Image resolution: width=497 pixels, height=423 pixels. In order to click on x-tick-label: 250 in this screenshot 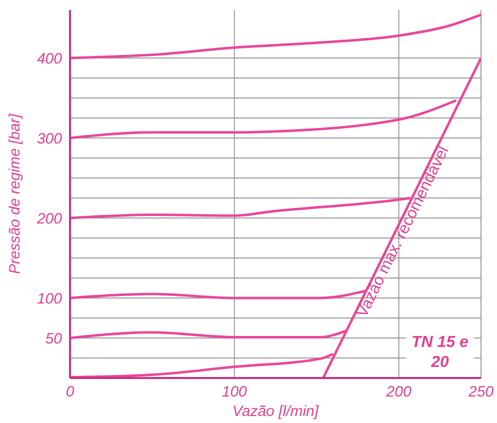, I will do `click(480, 392)`.